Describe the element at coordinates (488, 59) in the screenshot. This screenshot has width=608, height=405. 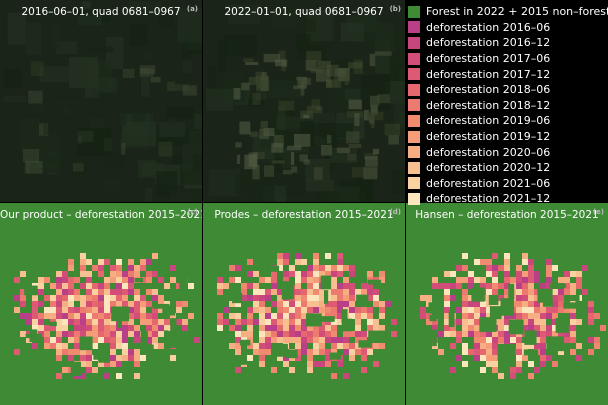
I see `legend-label: deforestation 2017–06` at that location.